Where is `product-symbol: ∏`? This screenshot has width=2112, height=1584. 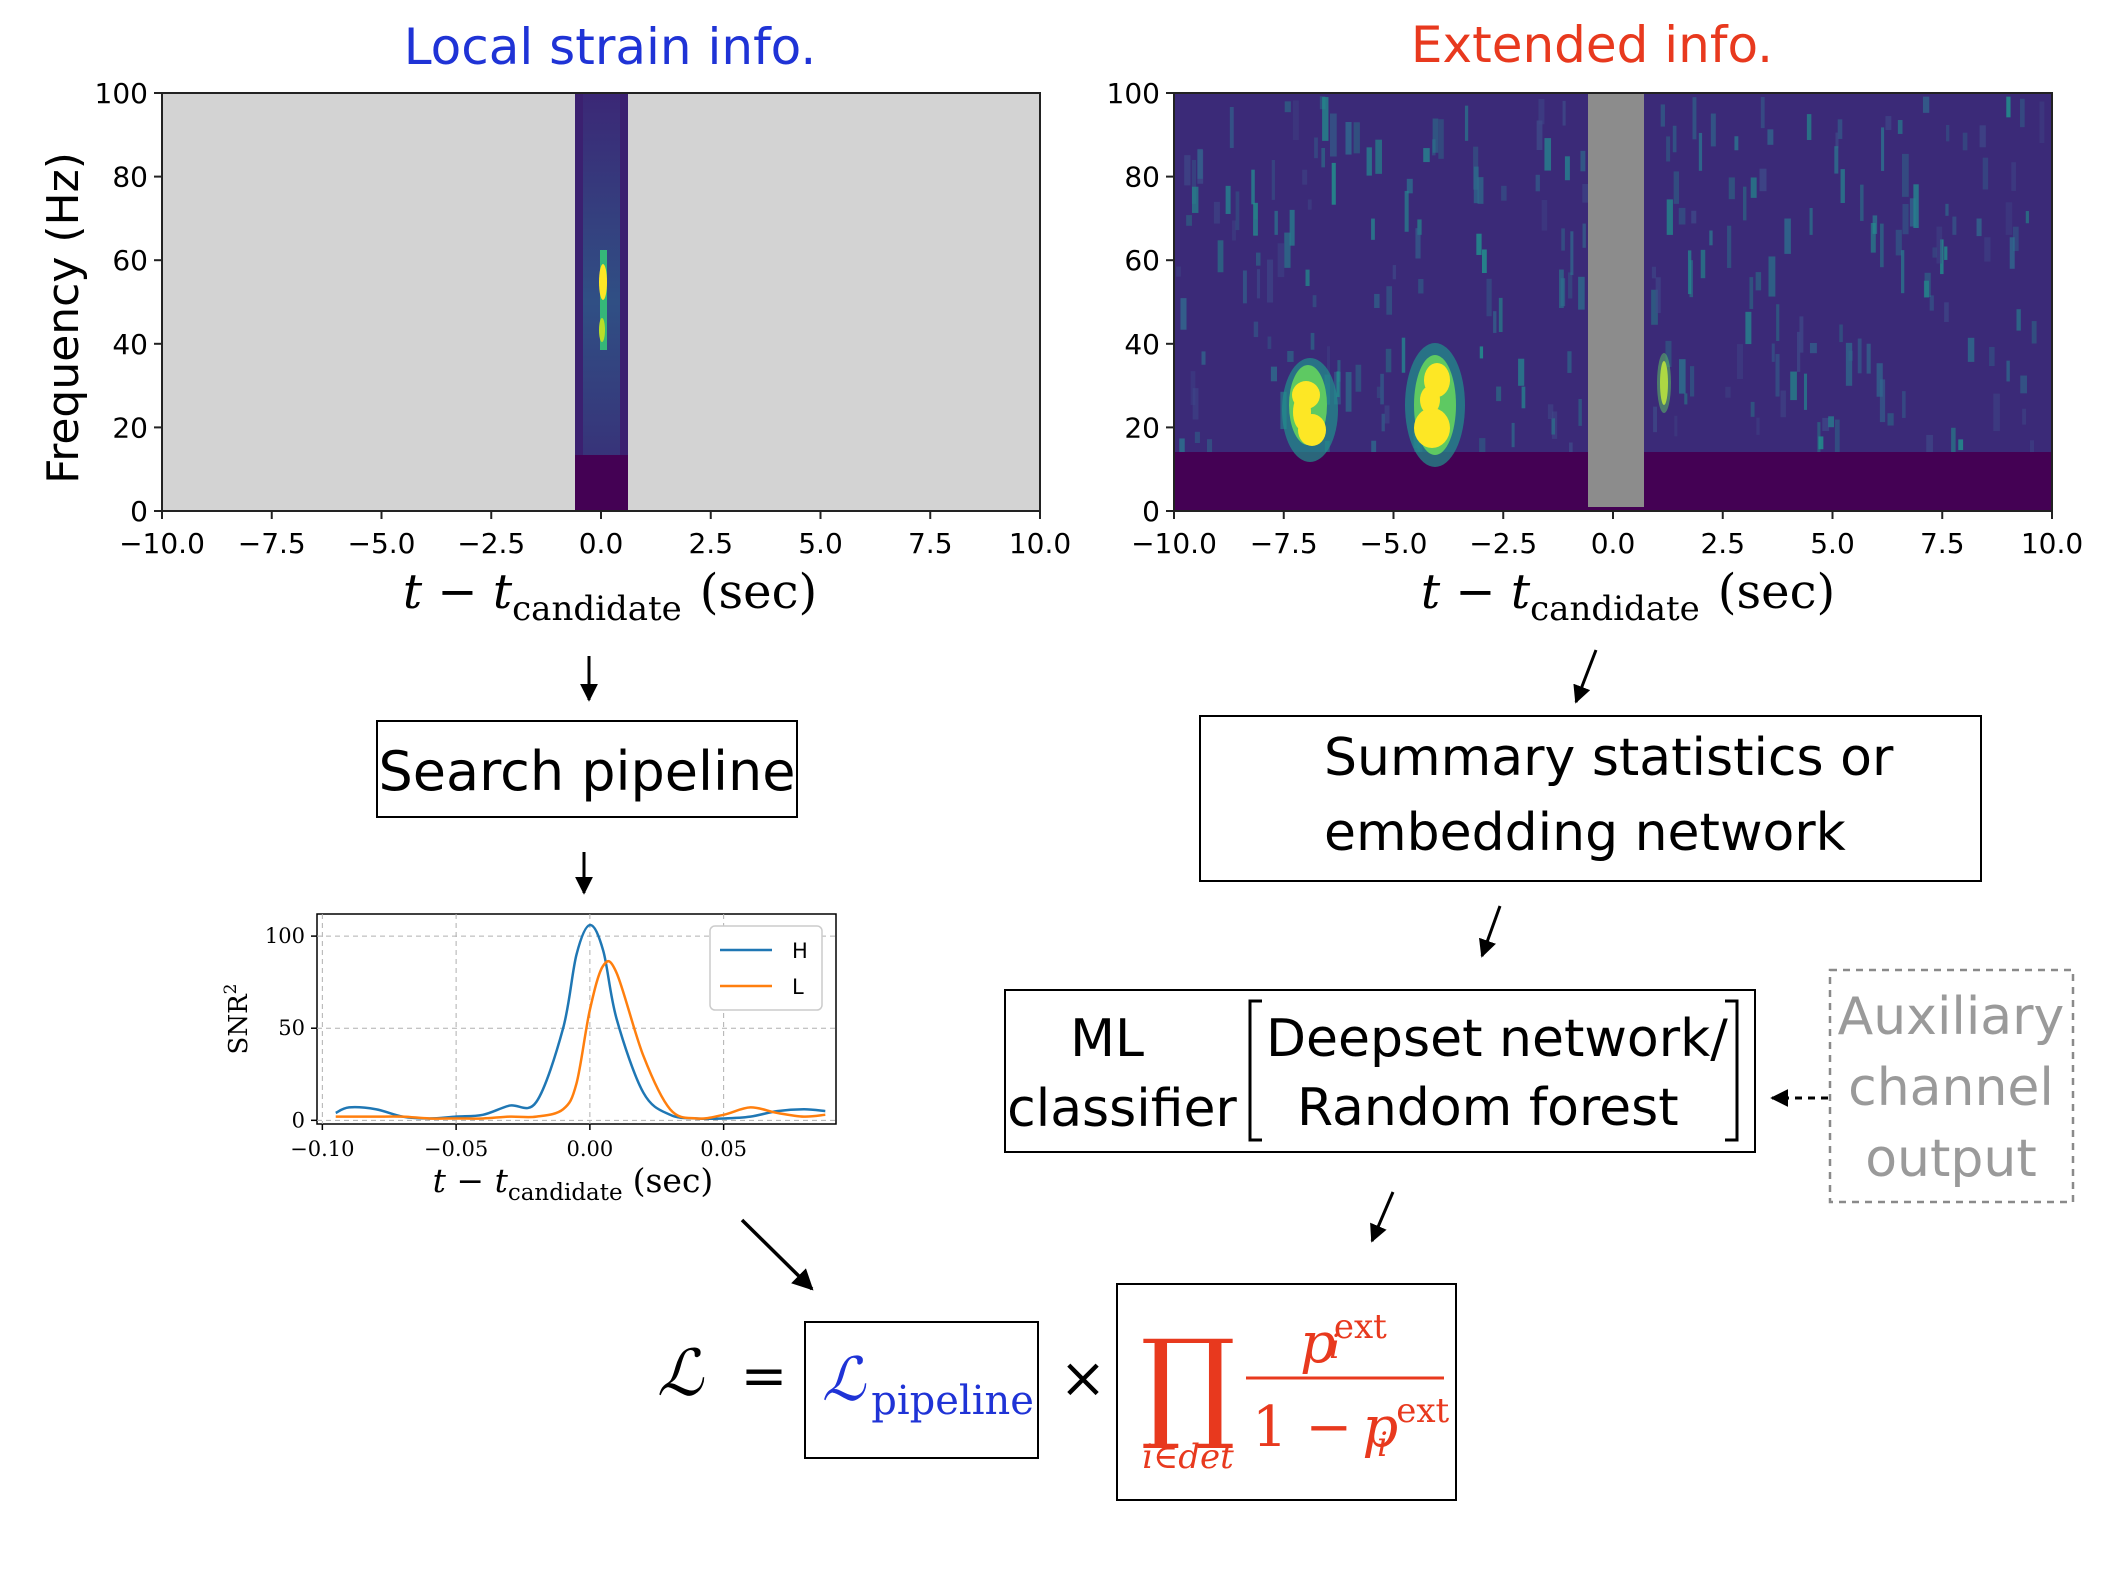
product-symbol: ∏ is located at coordinates (1188, 1384).